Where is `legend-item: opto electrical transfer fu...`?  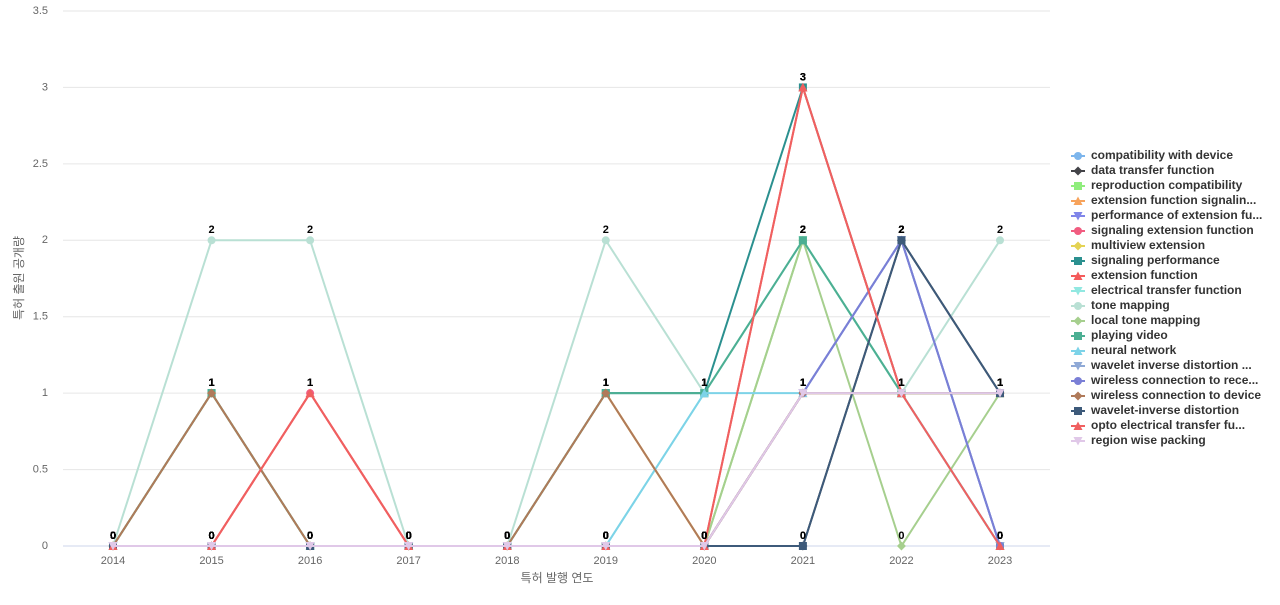
legend-item: opto electrical transfer fu... is located at coordinates (1158, 425).